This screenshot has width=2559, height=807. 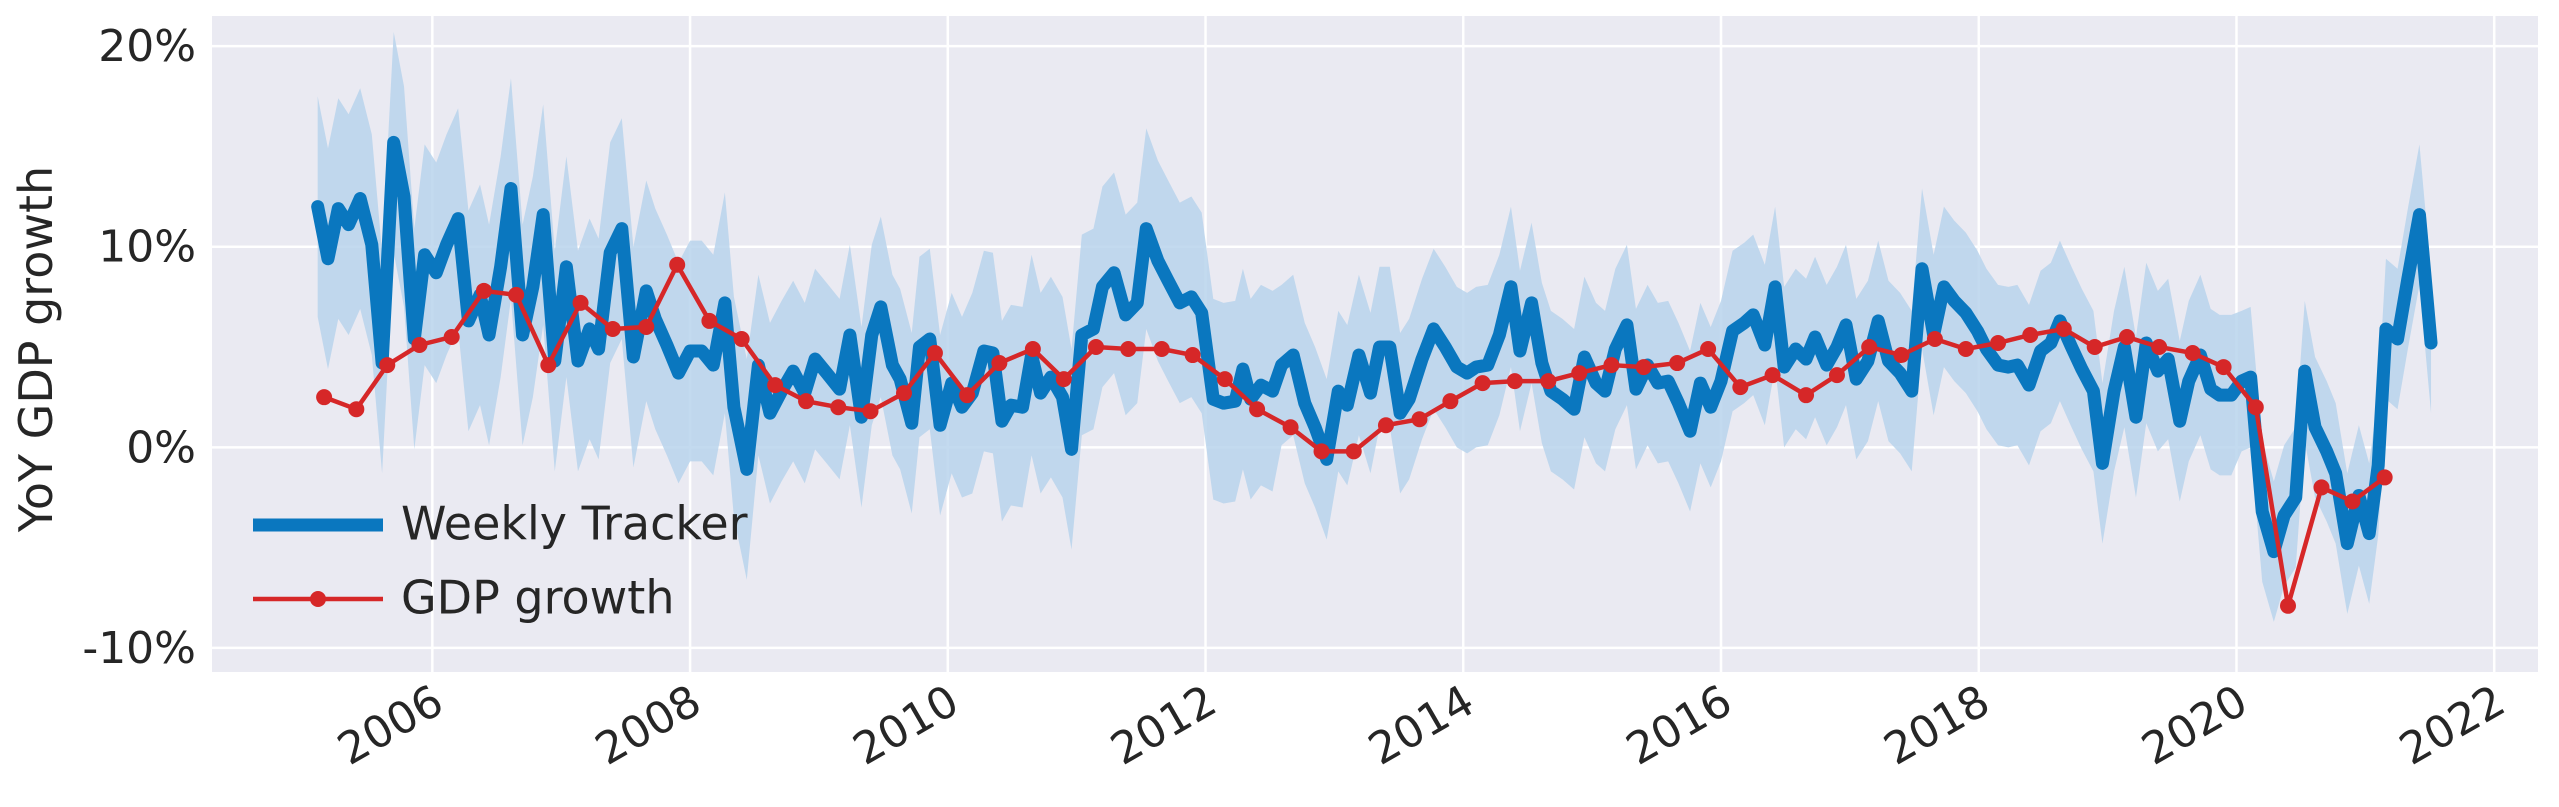 I want to click on x-tick-label: 2010, so click(x=906, y=725).